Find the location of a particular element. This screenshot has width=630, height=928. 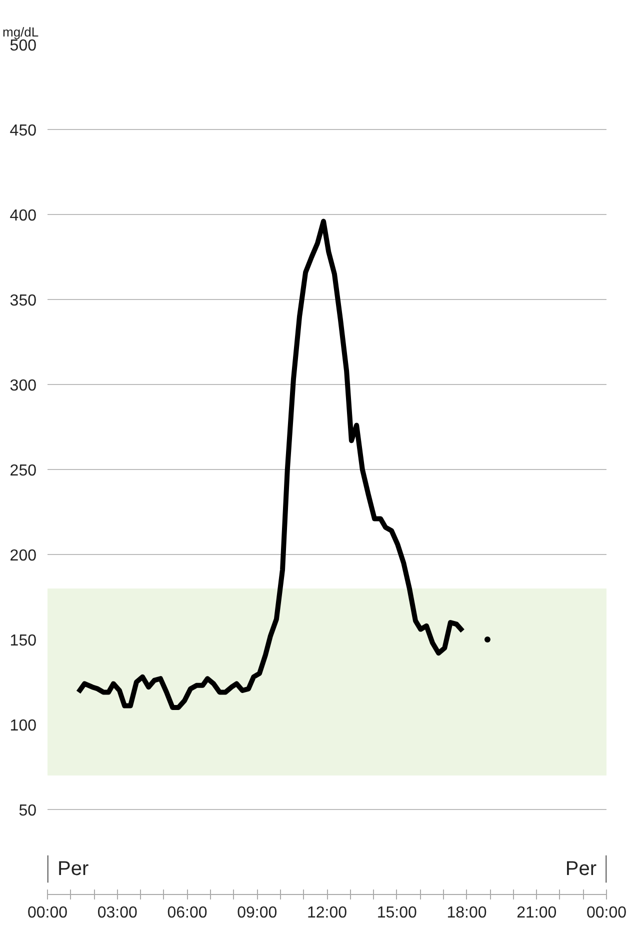

x-tick-label: 03:00 is located at coordinates (117, 913).